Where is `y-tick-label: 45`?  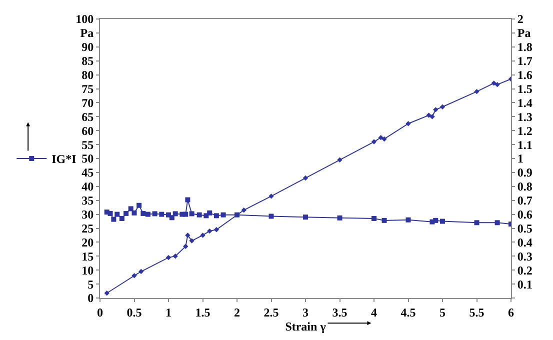 y-tick-label: 45 is located at coordinates (88, 173).